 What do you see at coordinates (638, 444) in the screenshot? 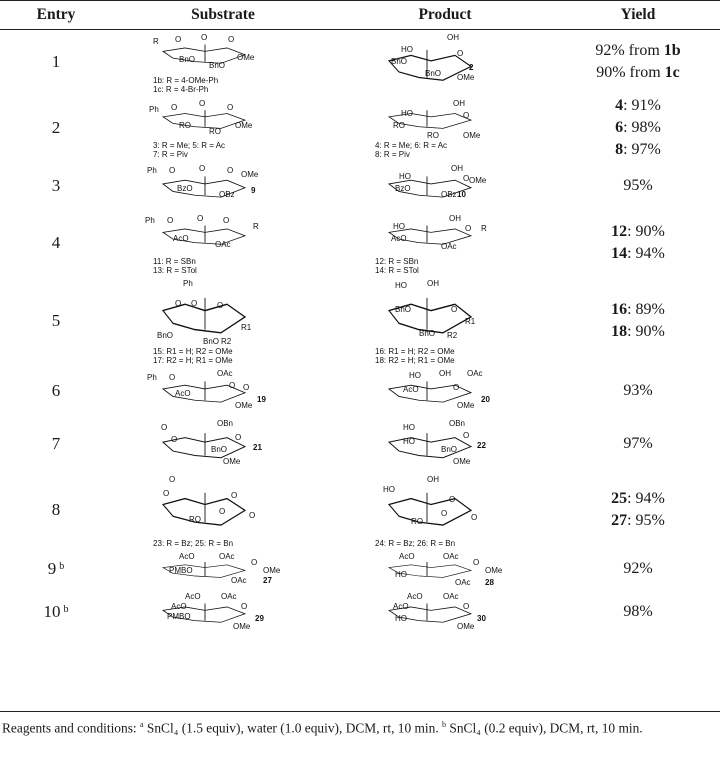
I see `yield-cell: 97%` at bounding box center [638, 444].